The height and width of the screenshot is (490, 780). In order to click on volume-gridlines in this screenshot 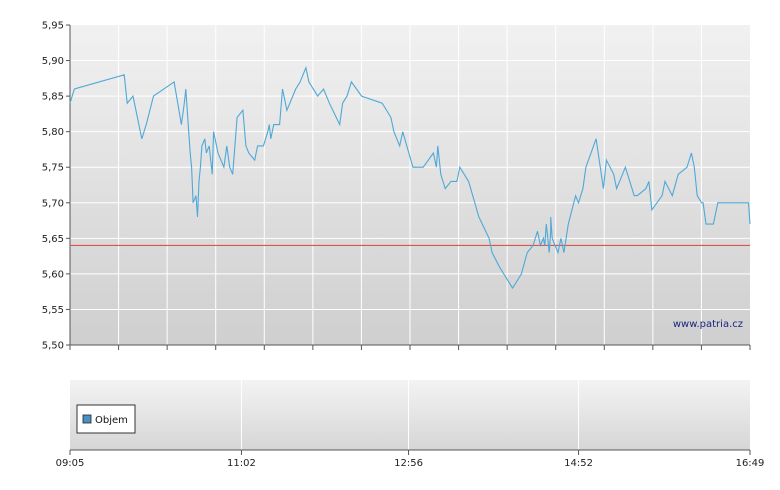, I will do `click(410, 415)`.